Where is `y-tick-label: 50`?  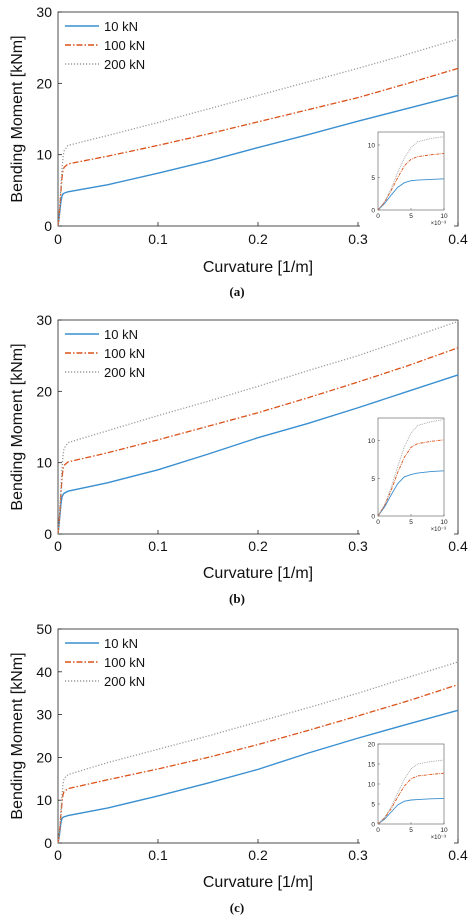
y-tick-label: 50 is located at coordinates (44, 629).